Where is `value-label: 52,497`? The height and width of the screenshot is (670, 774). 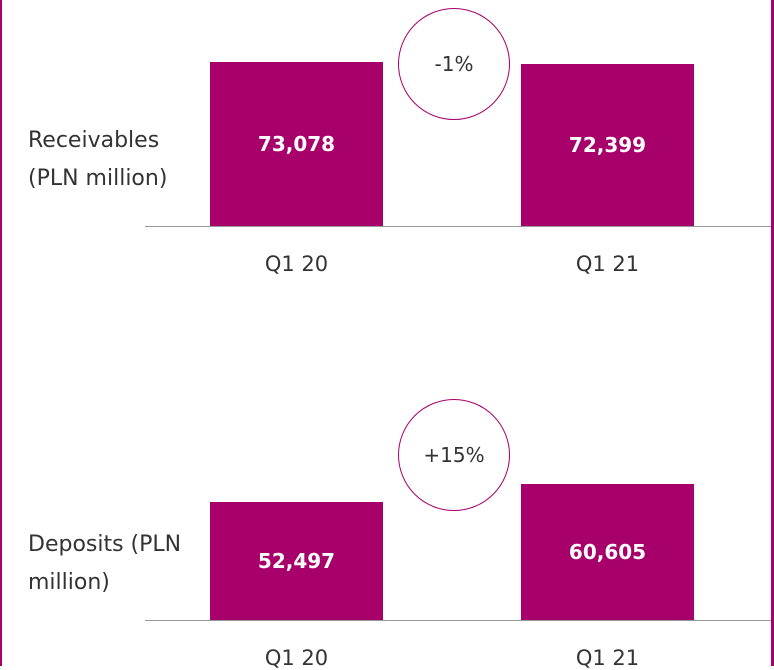
value-label: 52,497 is located at coordinates (296, 561).